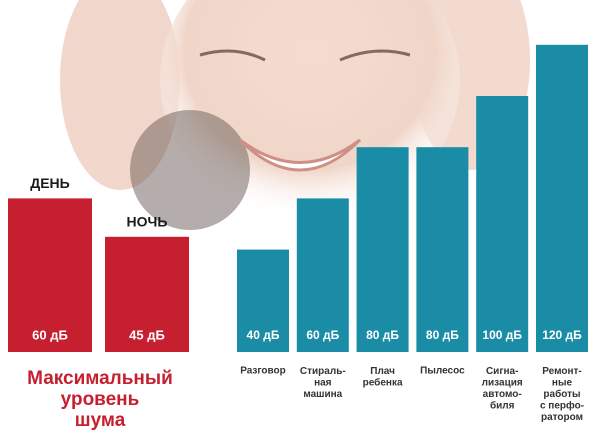 This screenshot has height=430, width=600. Describe the element at coordinates (323, 383) in the screenshot. I see `category-label: Стираль-ная машина` at that location.